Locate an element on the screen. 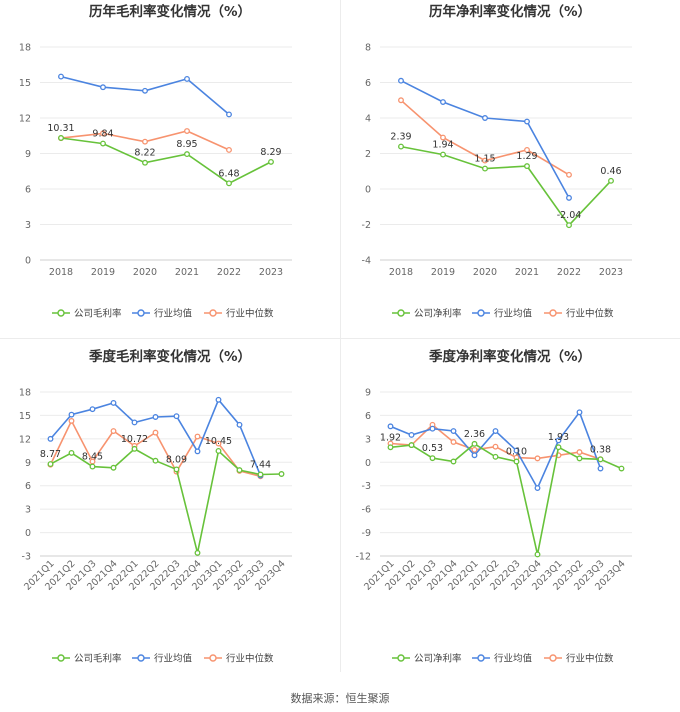 The width and height of the screenshot is (680, 712). data-label: 8.77 is located at coordinates (50, 454).